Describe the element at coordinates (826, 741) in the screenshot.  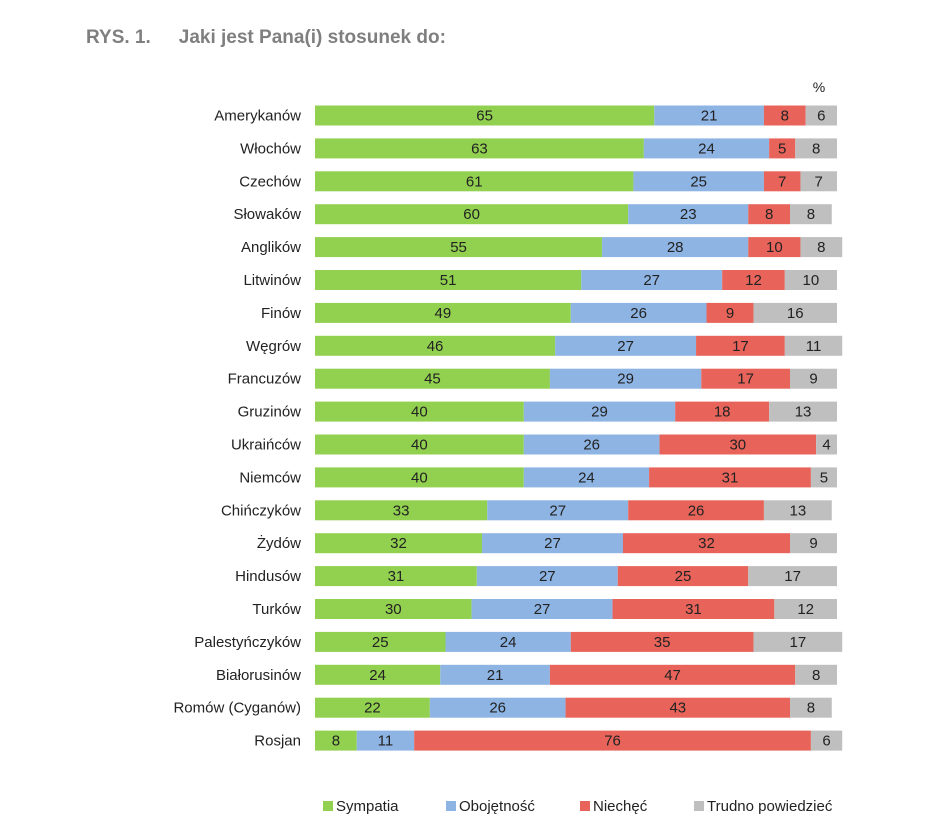
I see `data-label: 6` at that location.